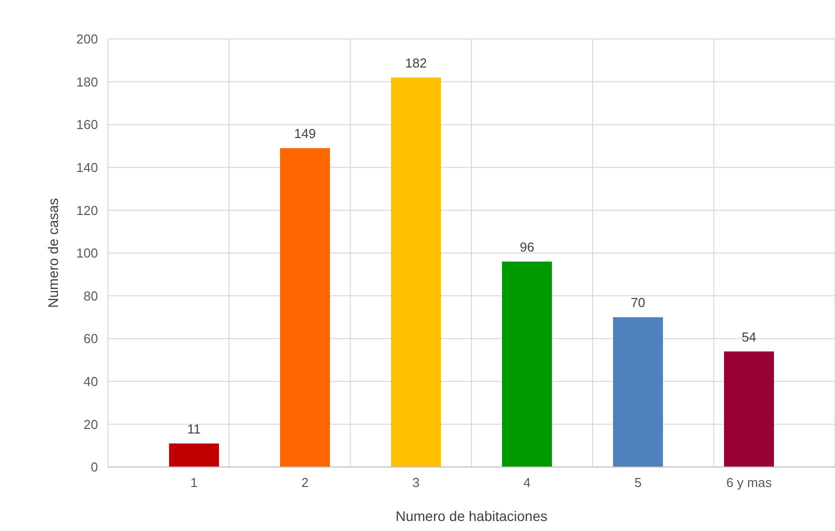  What do you see at coordinates (472, 516) in the screenshot?
I see `x-axis-title: Numero de habitaciones` at bounding box center [472, 516].